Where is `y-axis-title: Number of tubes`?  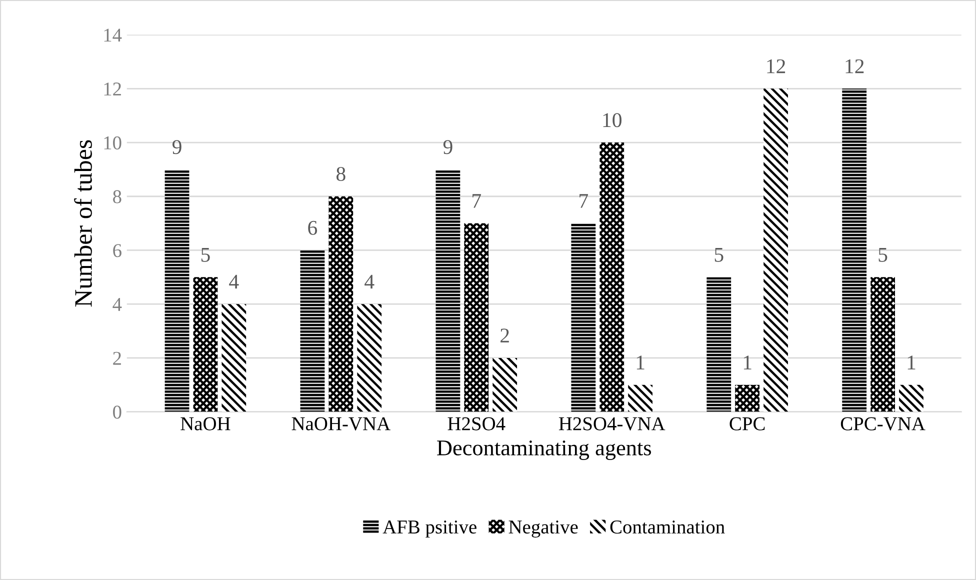
y-axis-title: Number of tubes is located at coordinates (83, 223).